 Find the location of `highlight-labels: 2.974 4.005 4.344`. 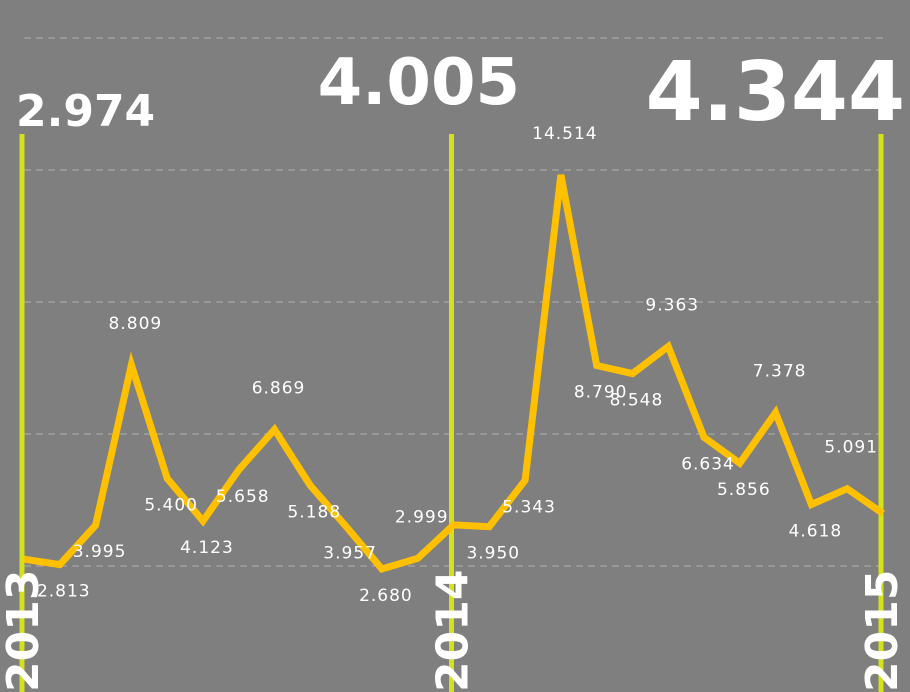

highlight-labels: 2.974 4.005 4.344 is located at coordinates (460, 92).